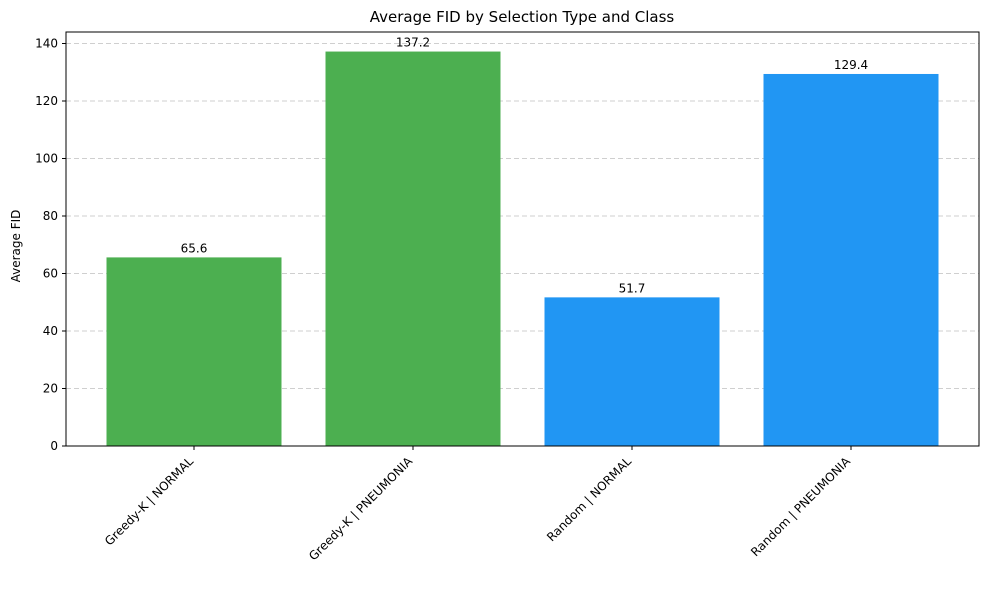 The image size is (989, 595). What do you see at coordinates (632, 288) in the screenshot?
I see `data-label: 51.7` at bounding box center [632, 288].